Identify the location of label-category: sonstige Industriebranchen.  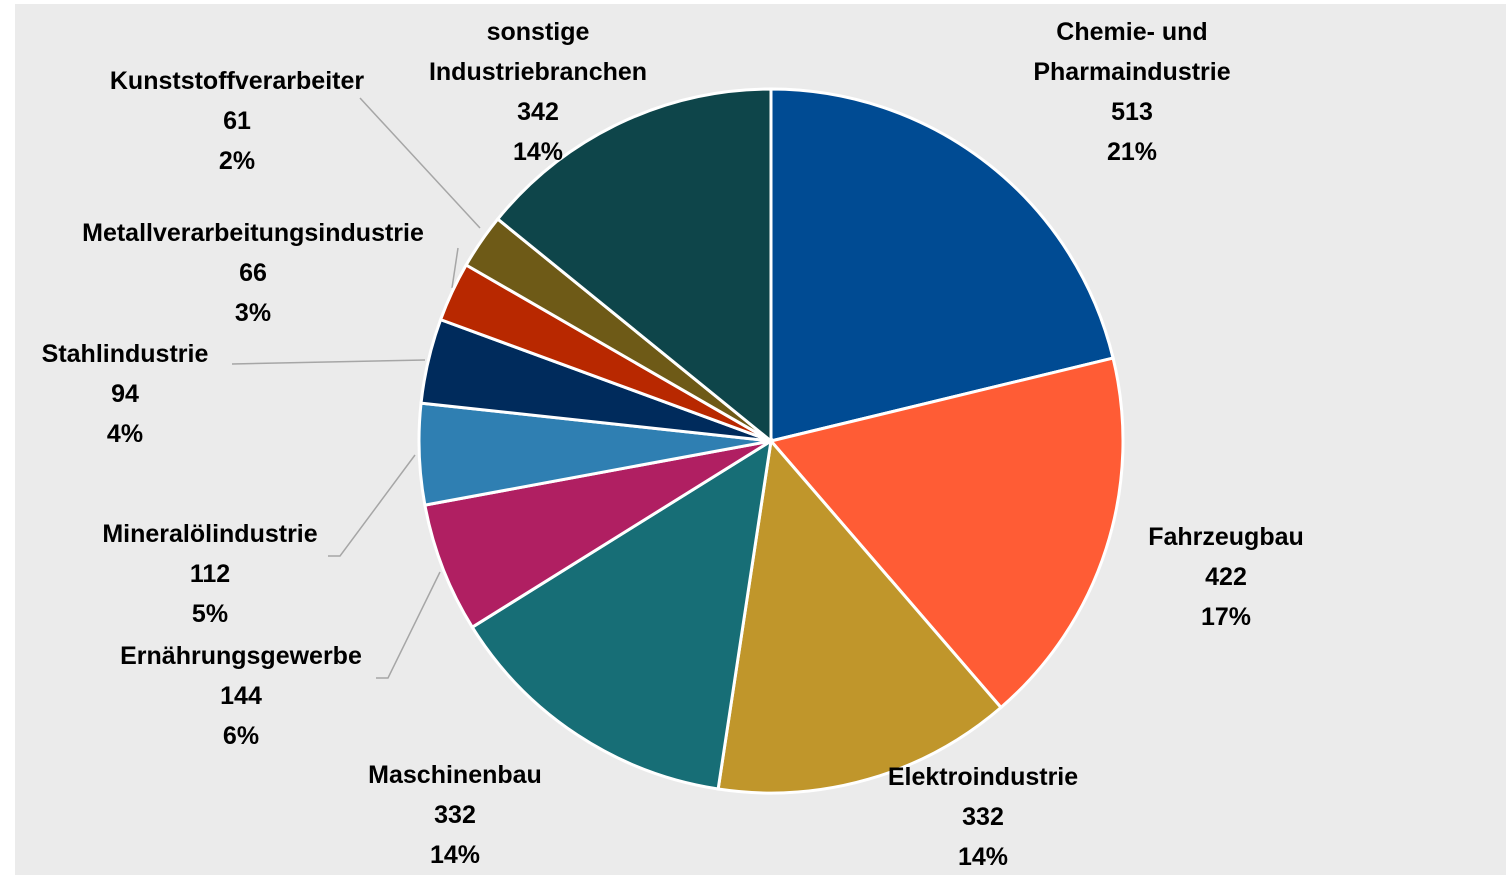
(538, 52).